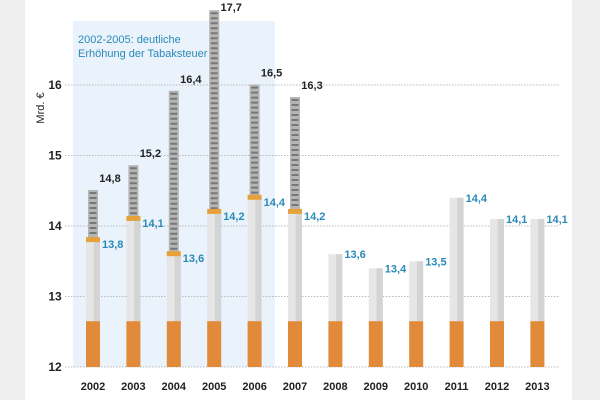 This screenshot has width=600, height=400. I want to click on x-tick-label: 2013, so click(537, 387).